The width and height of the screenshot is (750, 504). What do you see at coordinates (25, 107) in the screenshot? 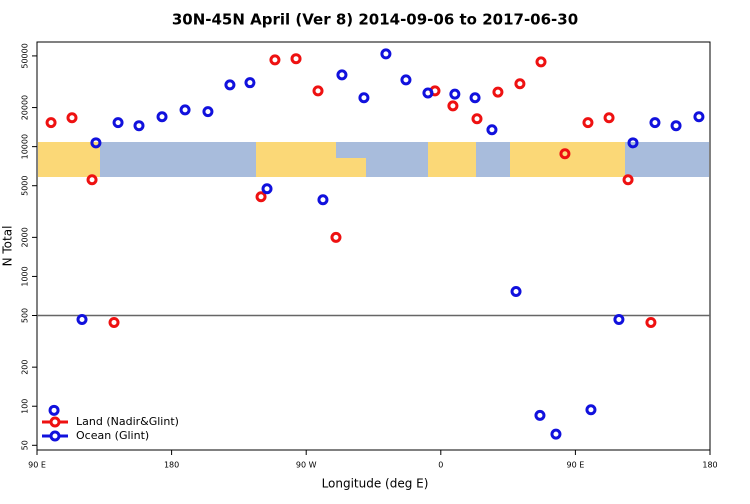
I see `y-tick-label: 20000` at bounding box center [25, 107].